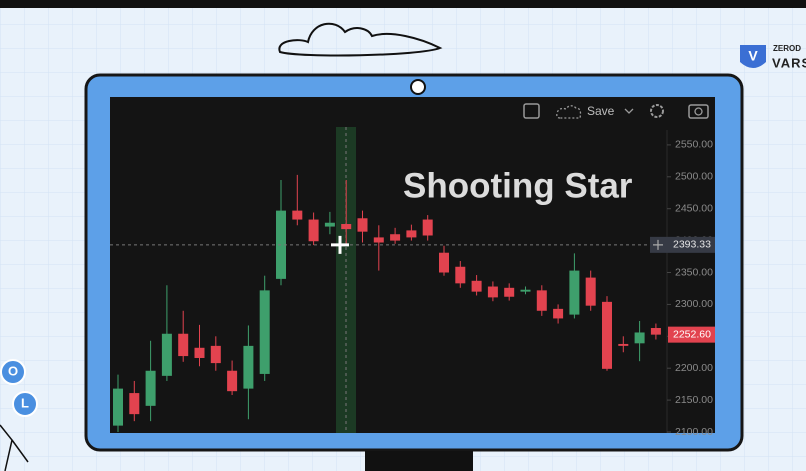 The width and height of the screenshot is (806, 471). I want to click on crosshair-label: 2393.33, so click(692, 245).